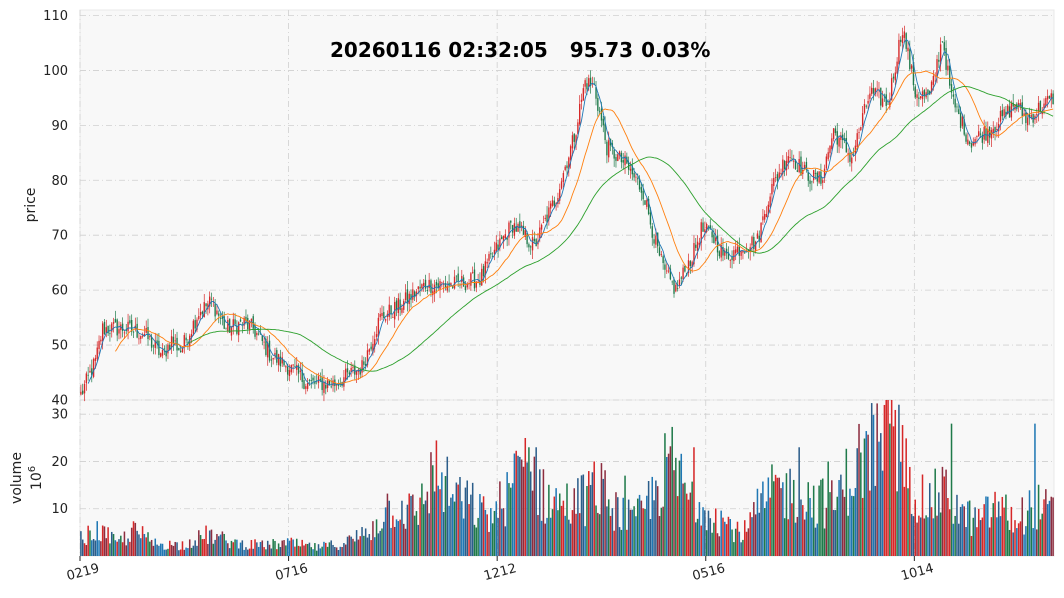  Describe the element at coordinates (709, 572) in the screenshot. I see `date-tick-label: 0516` at that location.